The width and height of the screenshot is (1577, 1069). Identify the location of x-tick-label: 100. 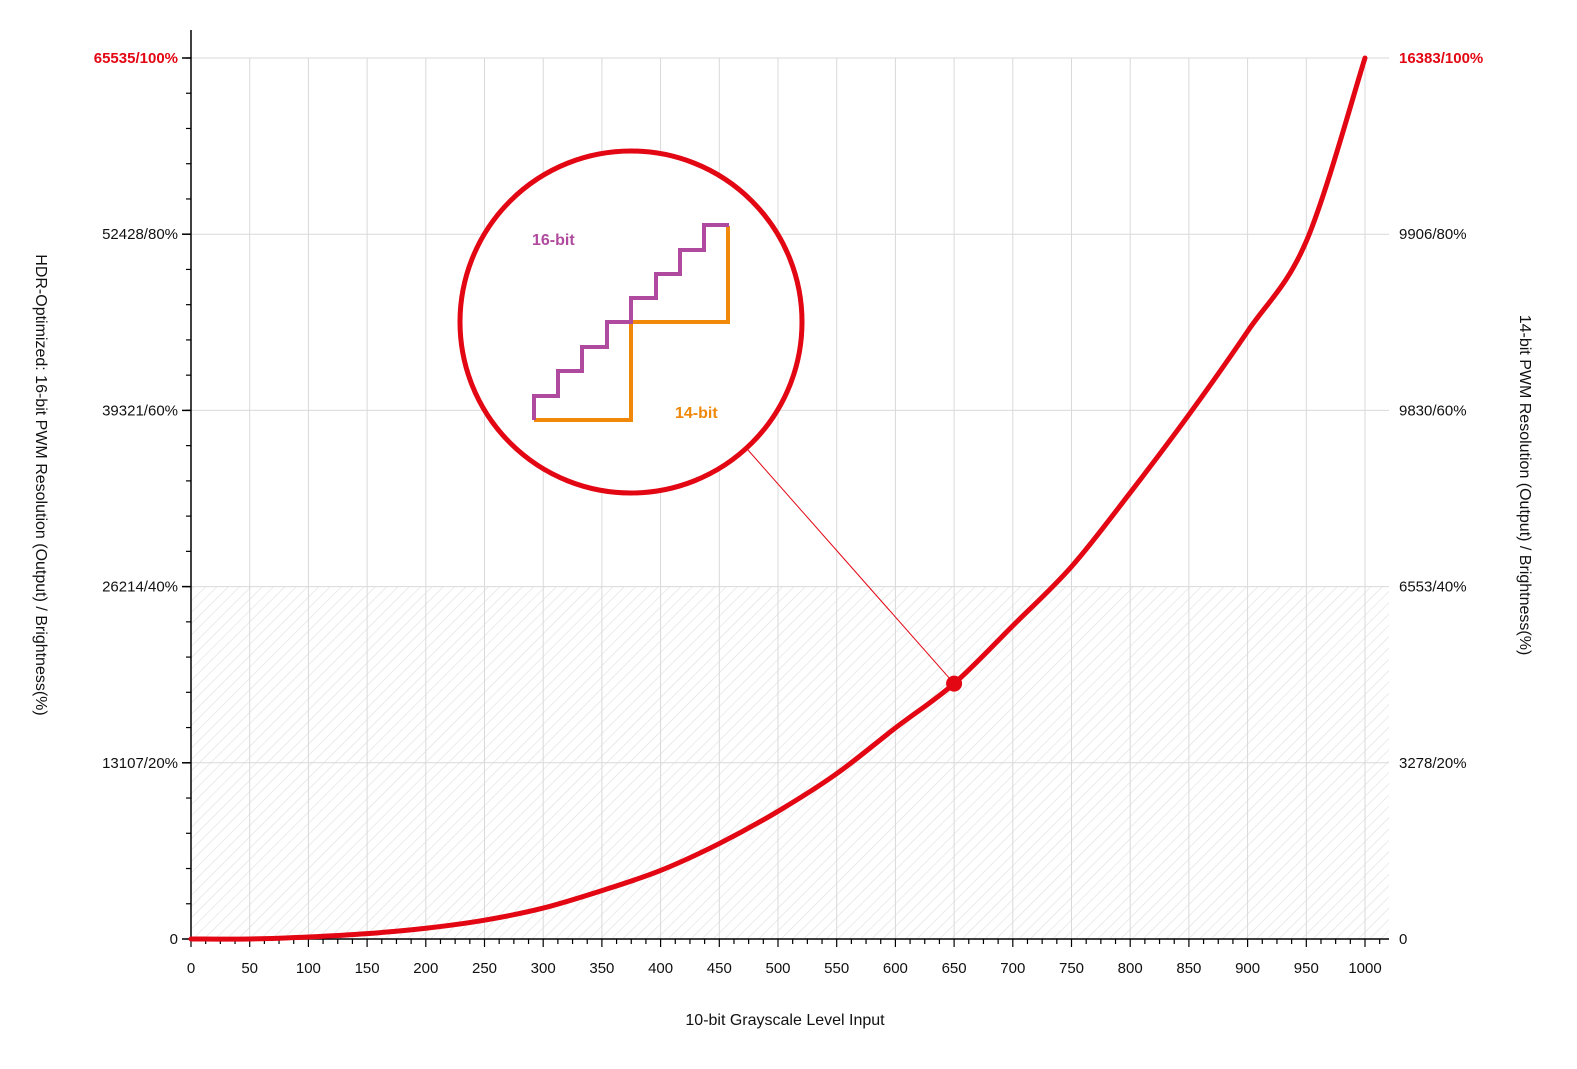
(308, 968).